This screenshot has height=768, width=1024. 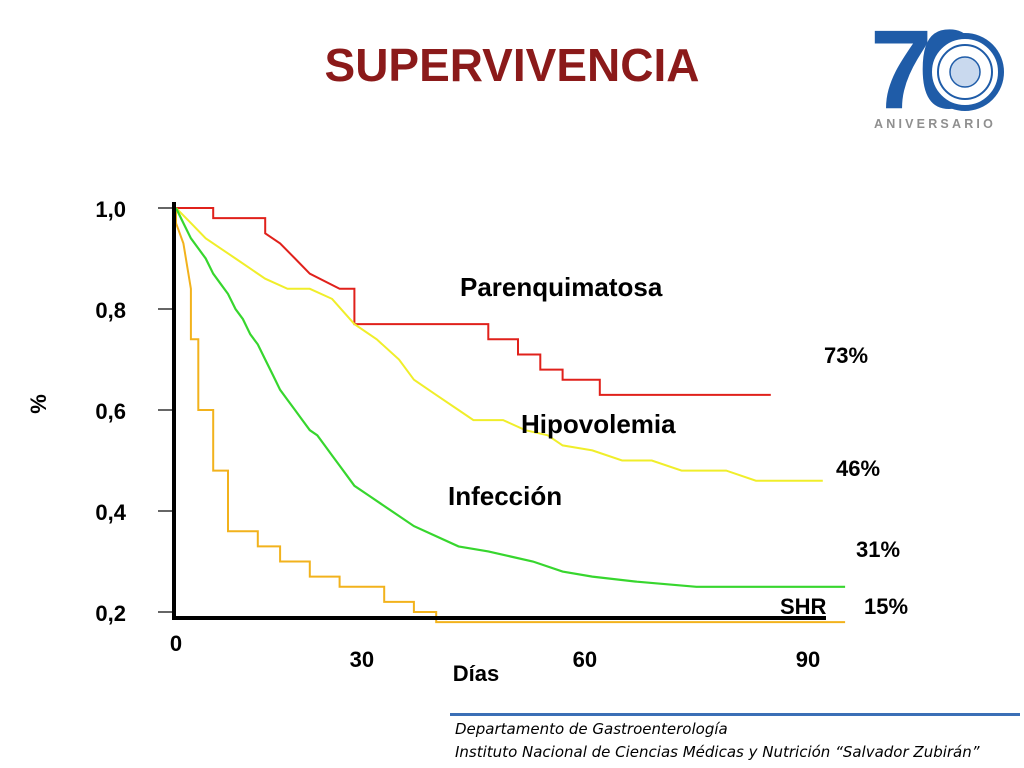 I want to click on anniversary-logo: 70 ANIVERSARIO, so click(x=937, y=71).